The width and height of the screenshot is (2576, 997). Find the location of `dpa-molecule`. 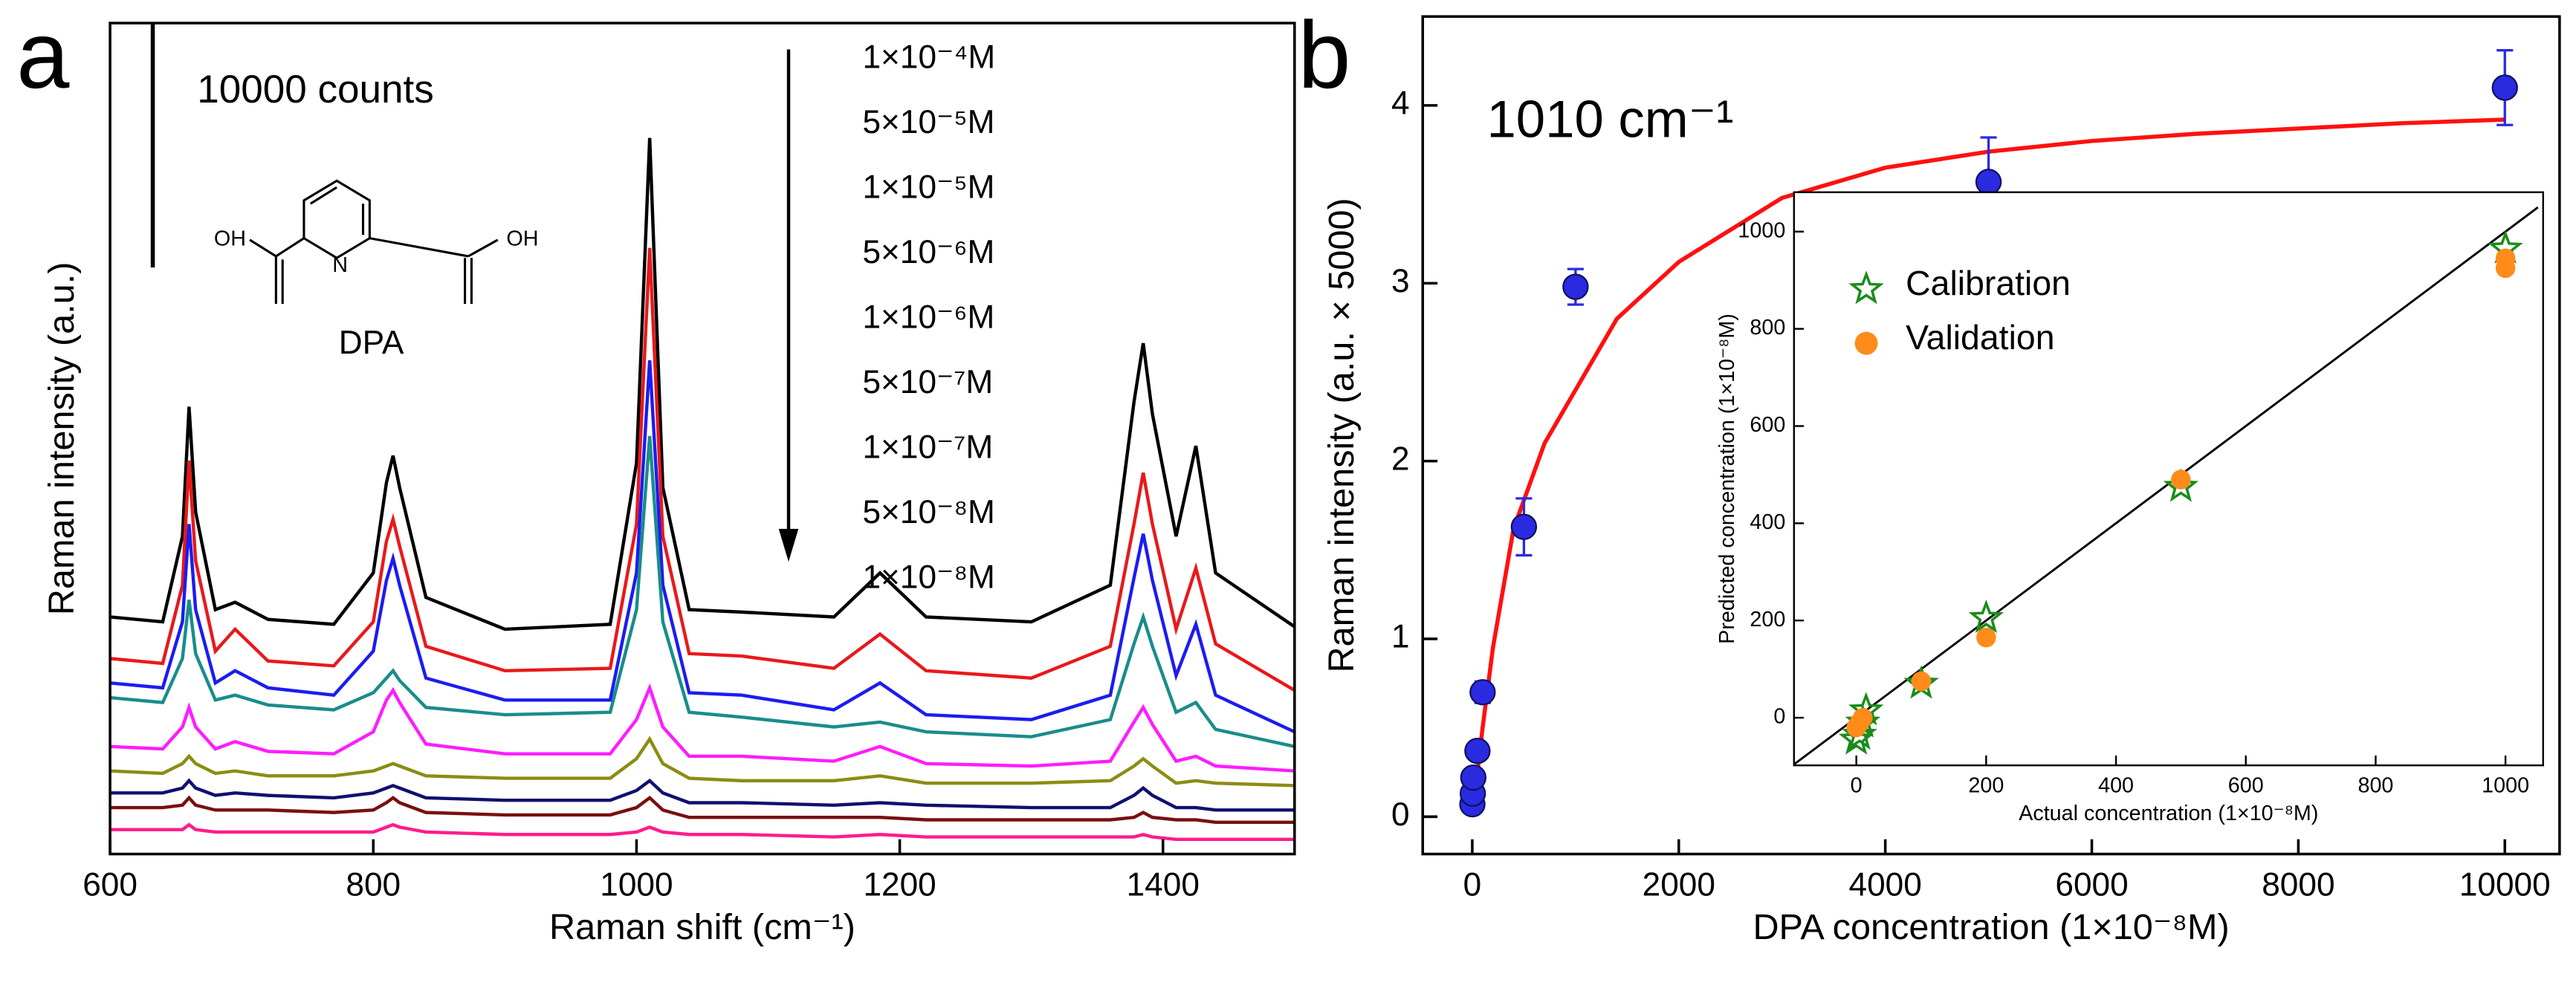

dpa-molecule is located at coordinates (374, 242).